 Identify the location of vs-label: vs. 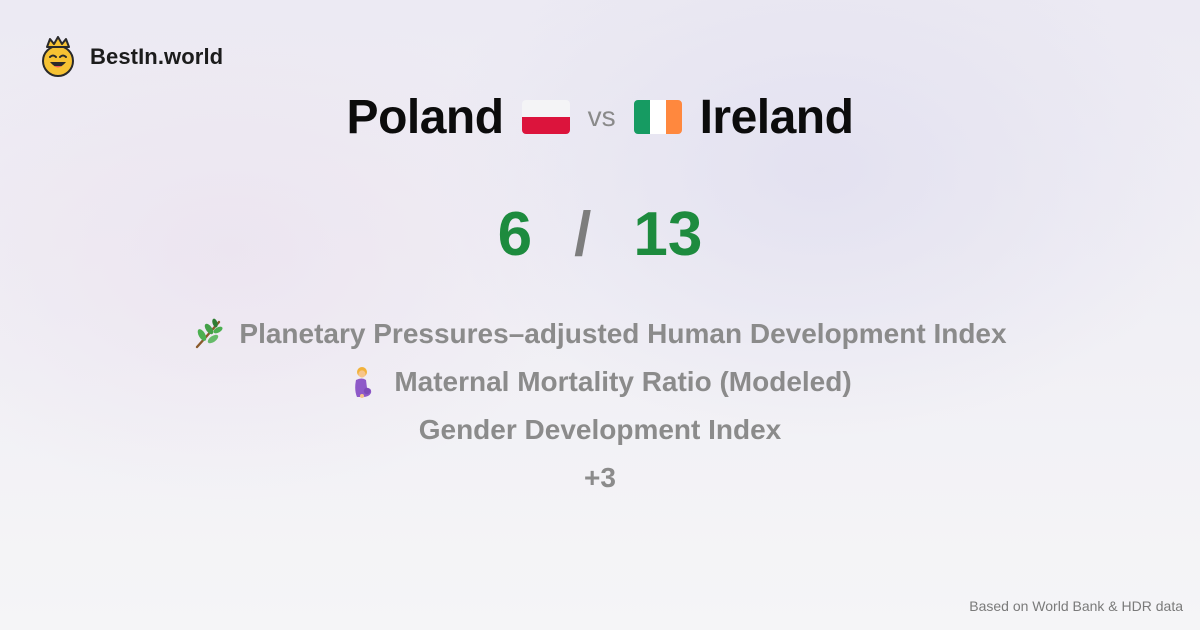
(601, 116).